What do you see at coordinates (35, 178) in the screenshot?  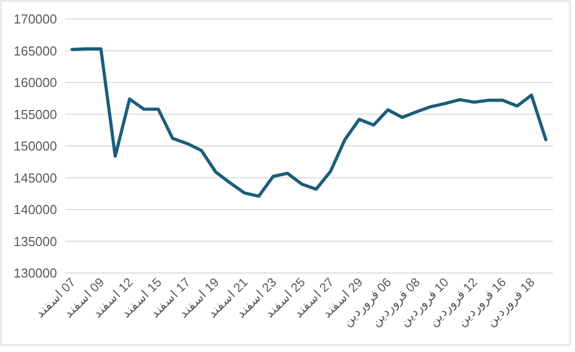 I see `y-tick-label: 145000` at bounding box center [35, 178].